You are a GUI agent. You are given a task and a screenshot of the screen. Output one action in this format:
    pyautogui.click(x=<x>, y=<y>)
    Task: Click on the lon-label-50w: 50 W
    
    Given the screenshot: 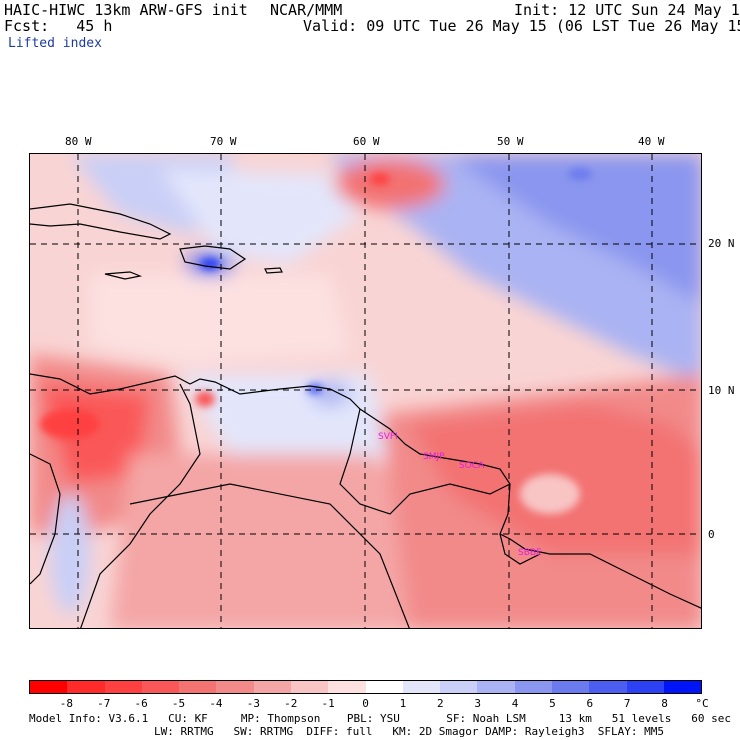 What is the action you would take?
    pyautogui.click(x=510, y=141)
    